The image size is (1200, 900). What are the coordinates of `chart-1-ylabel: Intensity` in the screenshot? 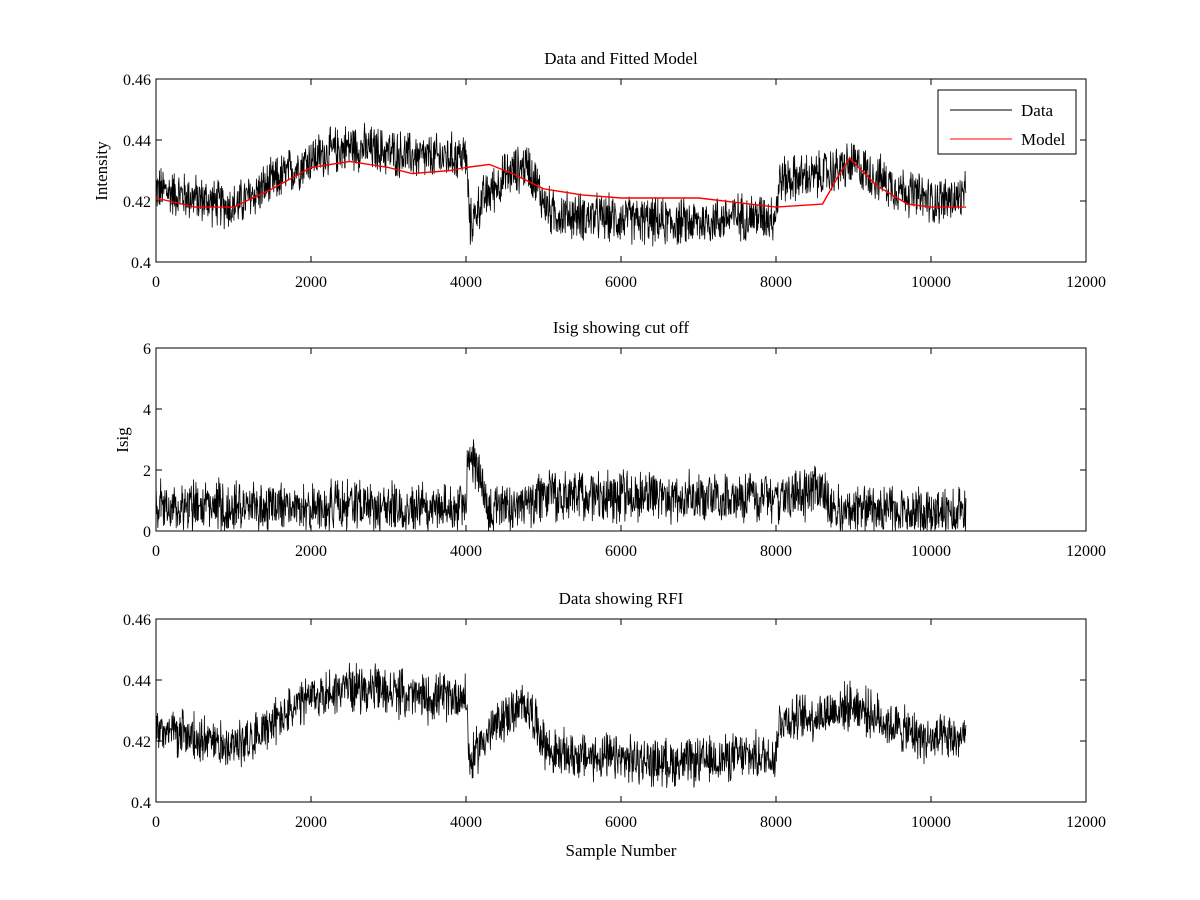 It's located at (101, 171).